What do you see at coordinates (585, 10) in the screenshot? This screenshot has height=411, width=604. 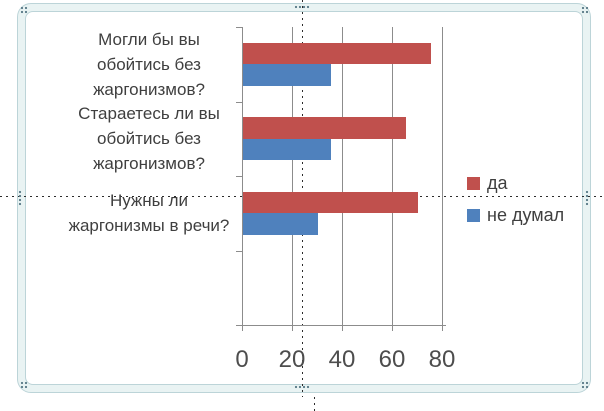 I see `resize-handle-top-right` at bounding box center [585, 10].